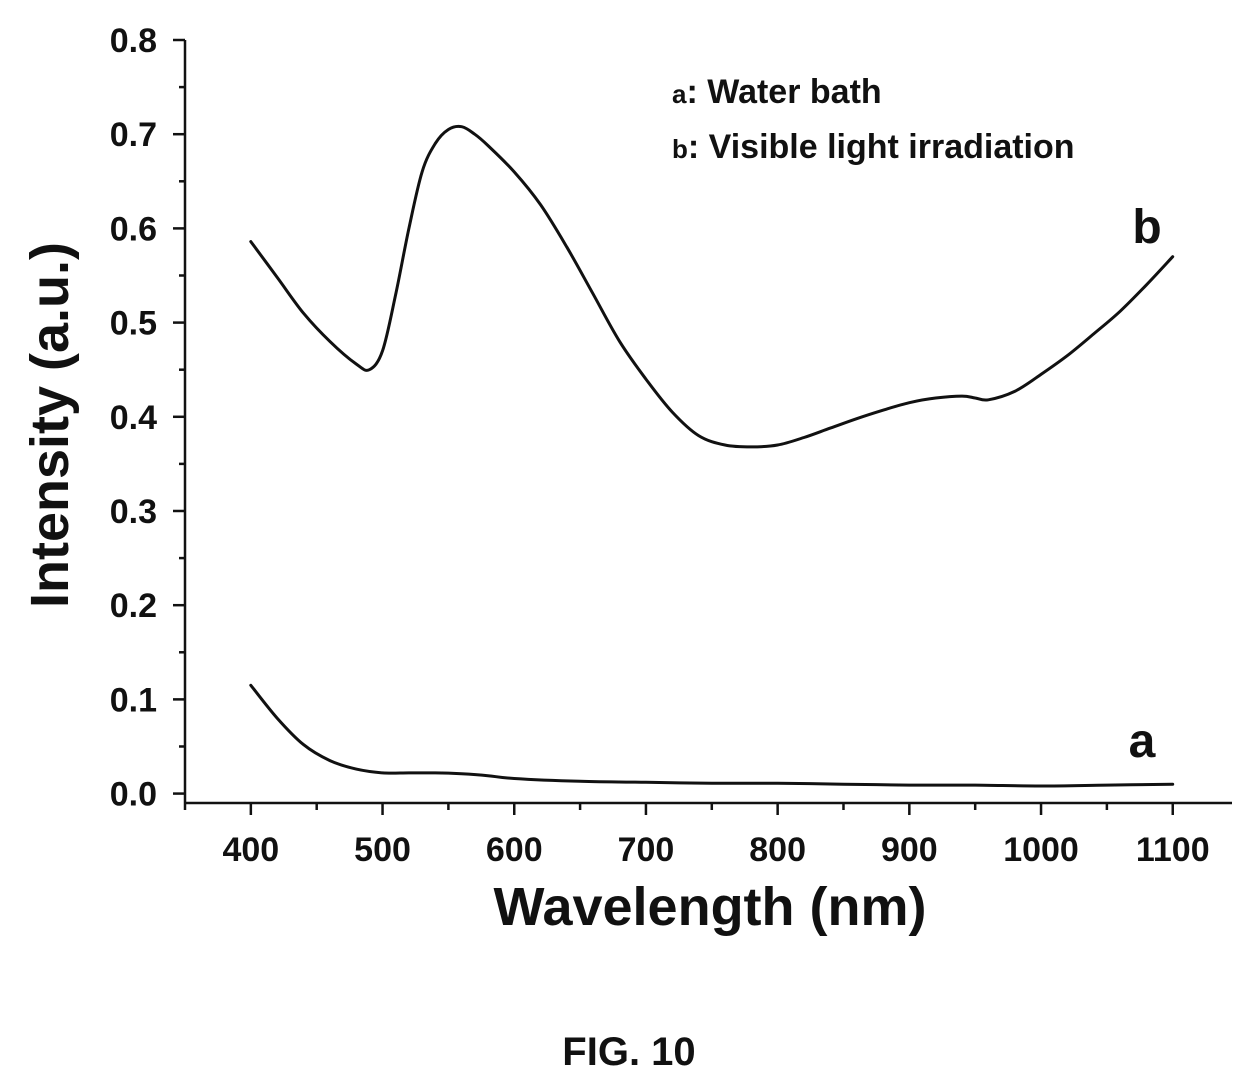 The width and height of the screenshot is (1258, 1092). I want to click on y-tick-label: 0.1, so click(133, 700).